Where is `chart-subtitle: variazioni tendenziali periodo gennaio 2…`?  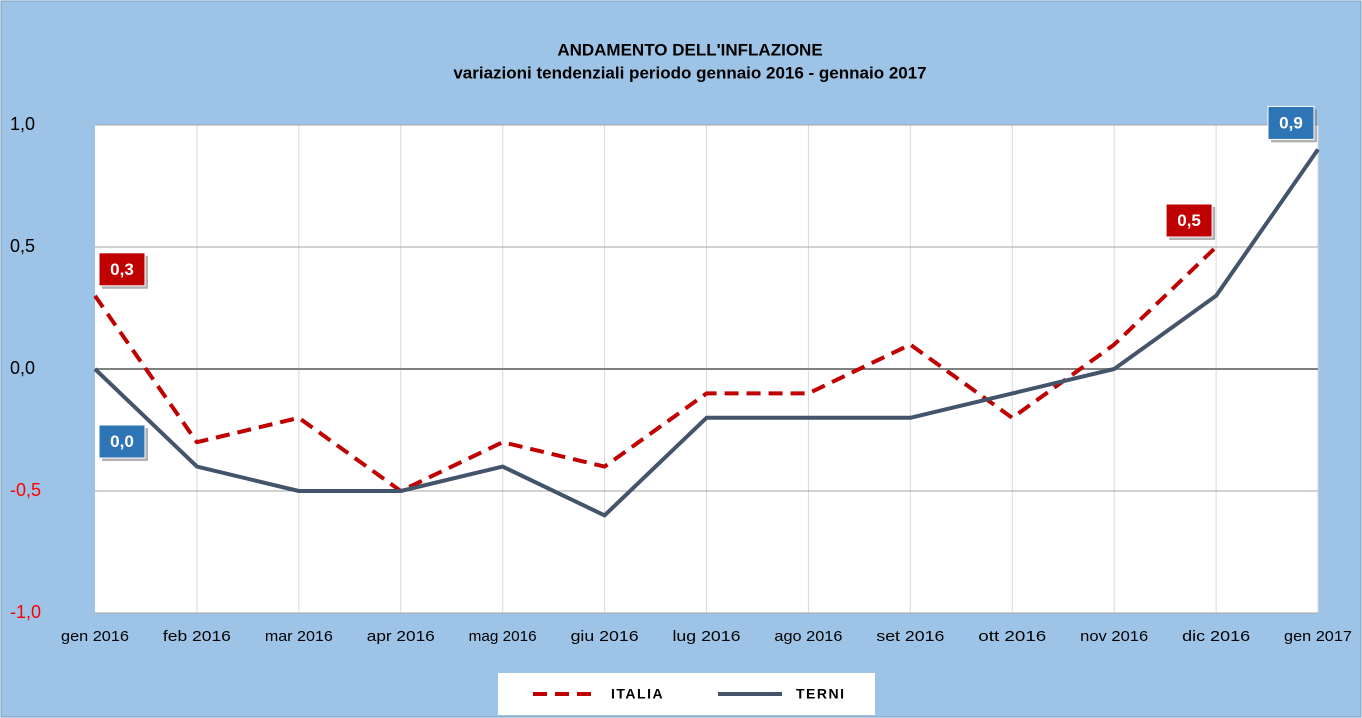
chart-subtitle: variazioni tendenziali periodo gennaio 2… is located at coordinates (689, 72).